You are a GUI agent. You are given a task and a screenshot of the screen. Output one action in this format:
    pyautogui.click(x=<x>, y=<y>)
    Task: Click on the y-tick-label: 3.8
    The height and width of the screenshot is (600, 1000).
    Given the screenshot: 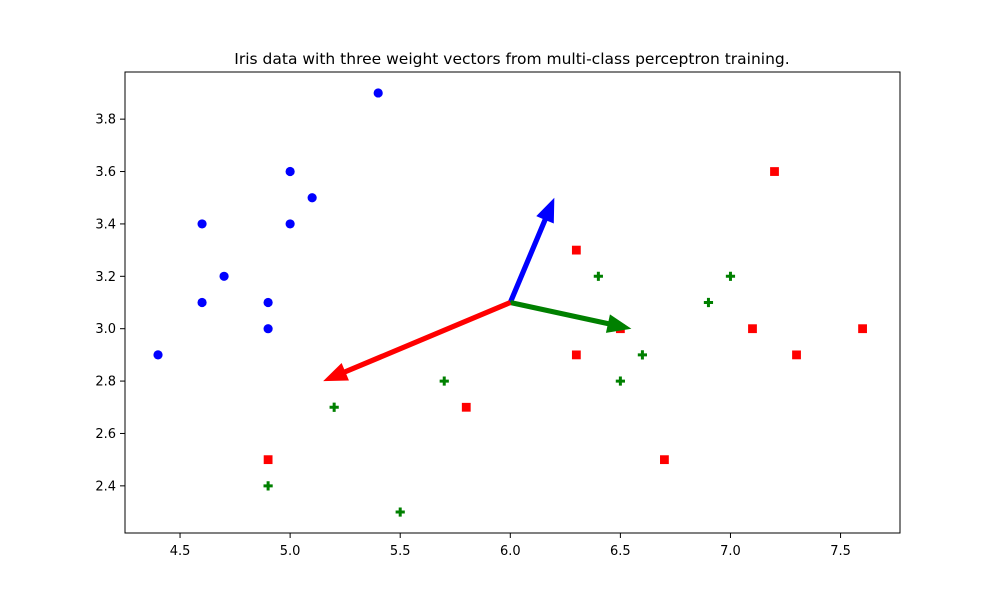 What is the action you would take?
    pyautogui.click(x=105, y=120)
    